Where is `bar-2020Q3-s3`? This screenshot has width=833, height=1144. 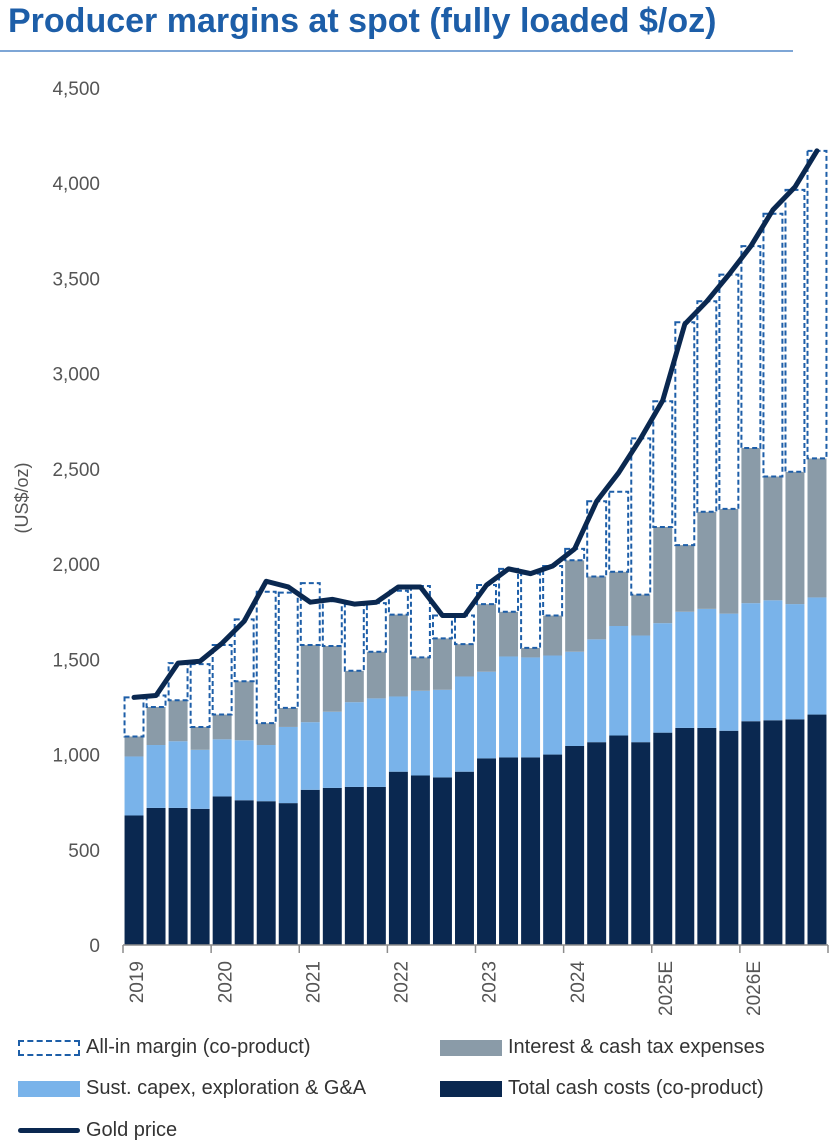 bar-2020Q3-s3 is located at coordinates (266, 657).